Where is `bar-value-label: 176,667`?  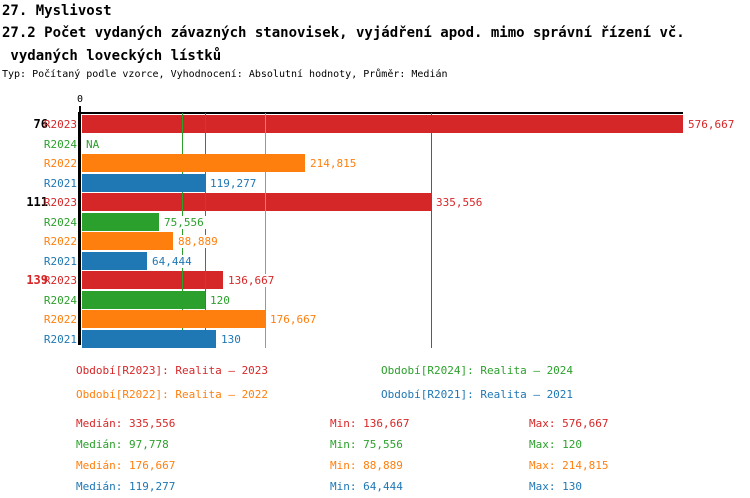 bar-value-label: 176,667 is located at coordinates (293, 319).